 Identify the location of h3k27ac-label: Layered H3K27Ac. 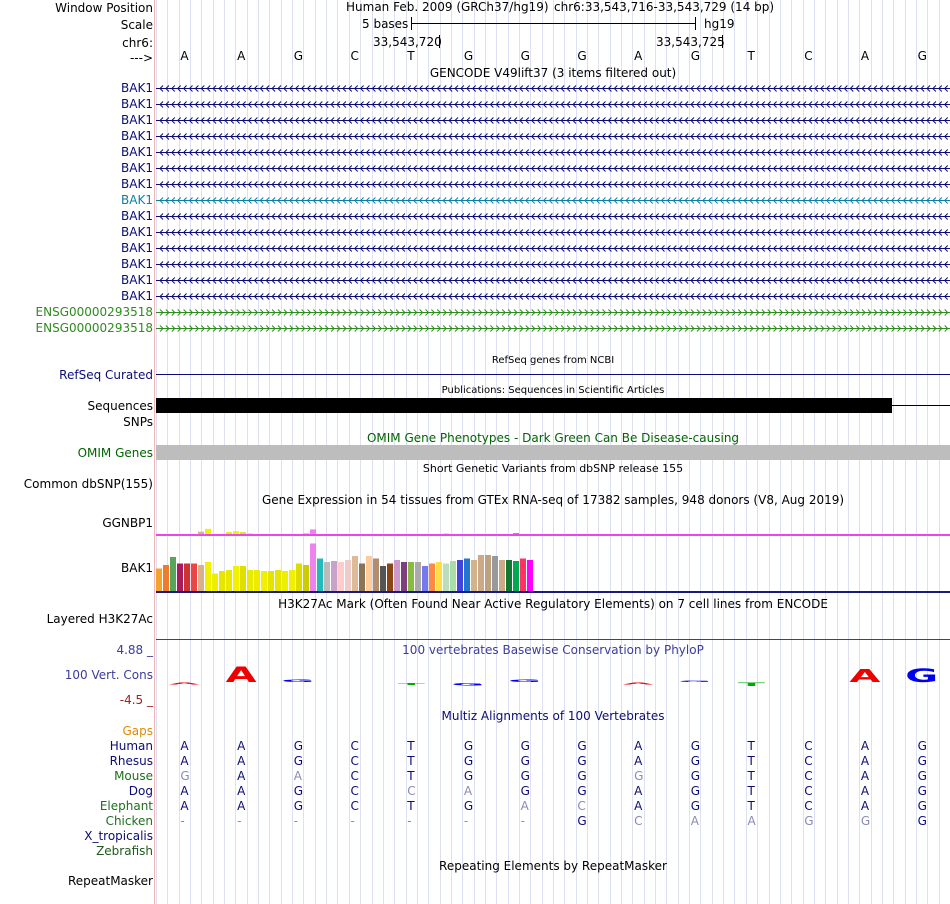
(99, 619).